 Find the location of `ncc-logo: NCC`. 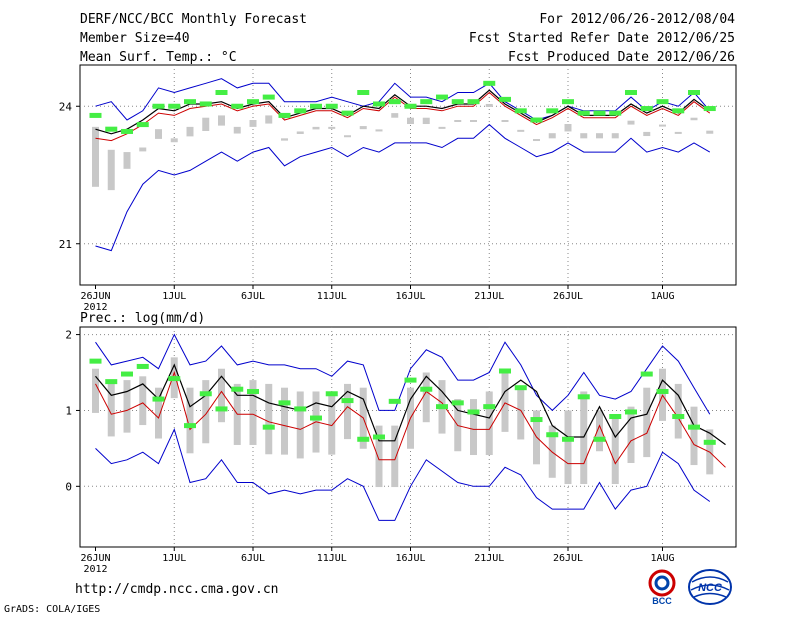

ncc-logo: NCC is located at coordinates (710, 587).